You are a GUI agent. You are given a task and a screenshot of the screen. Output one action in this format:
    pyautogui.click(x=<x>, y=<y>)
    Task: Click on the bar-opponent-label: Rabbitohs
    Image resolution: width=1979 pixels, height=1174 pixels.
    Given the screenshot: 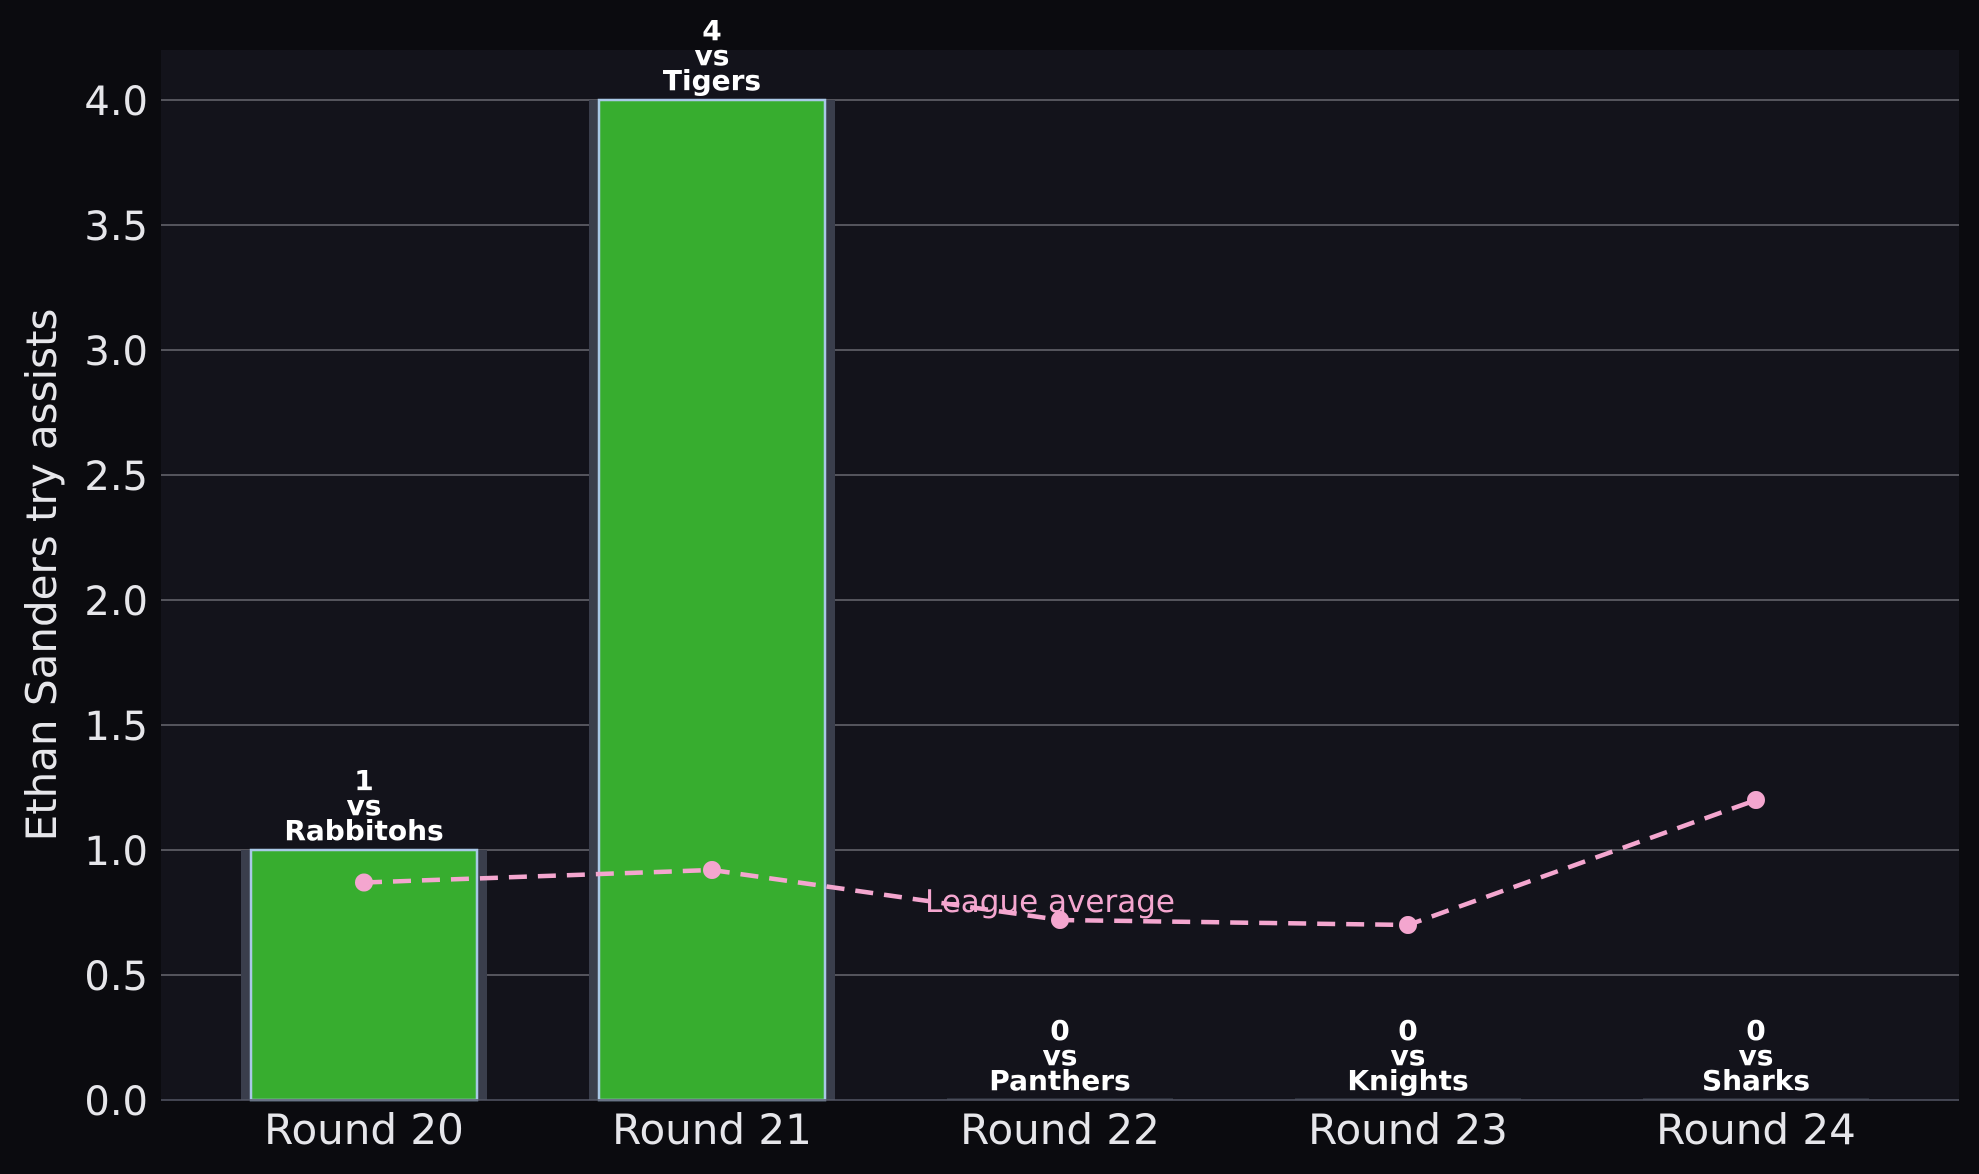 What is the action you would take?
    pyautogui.click(x=363, y=830)
    